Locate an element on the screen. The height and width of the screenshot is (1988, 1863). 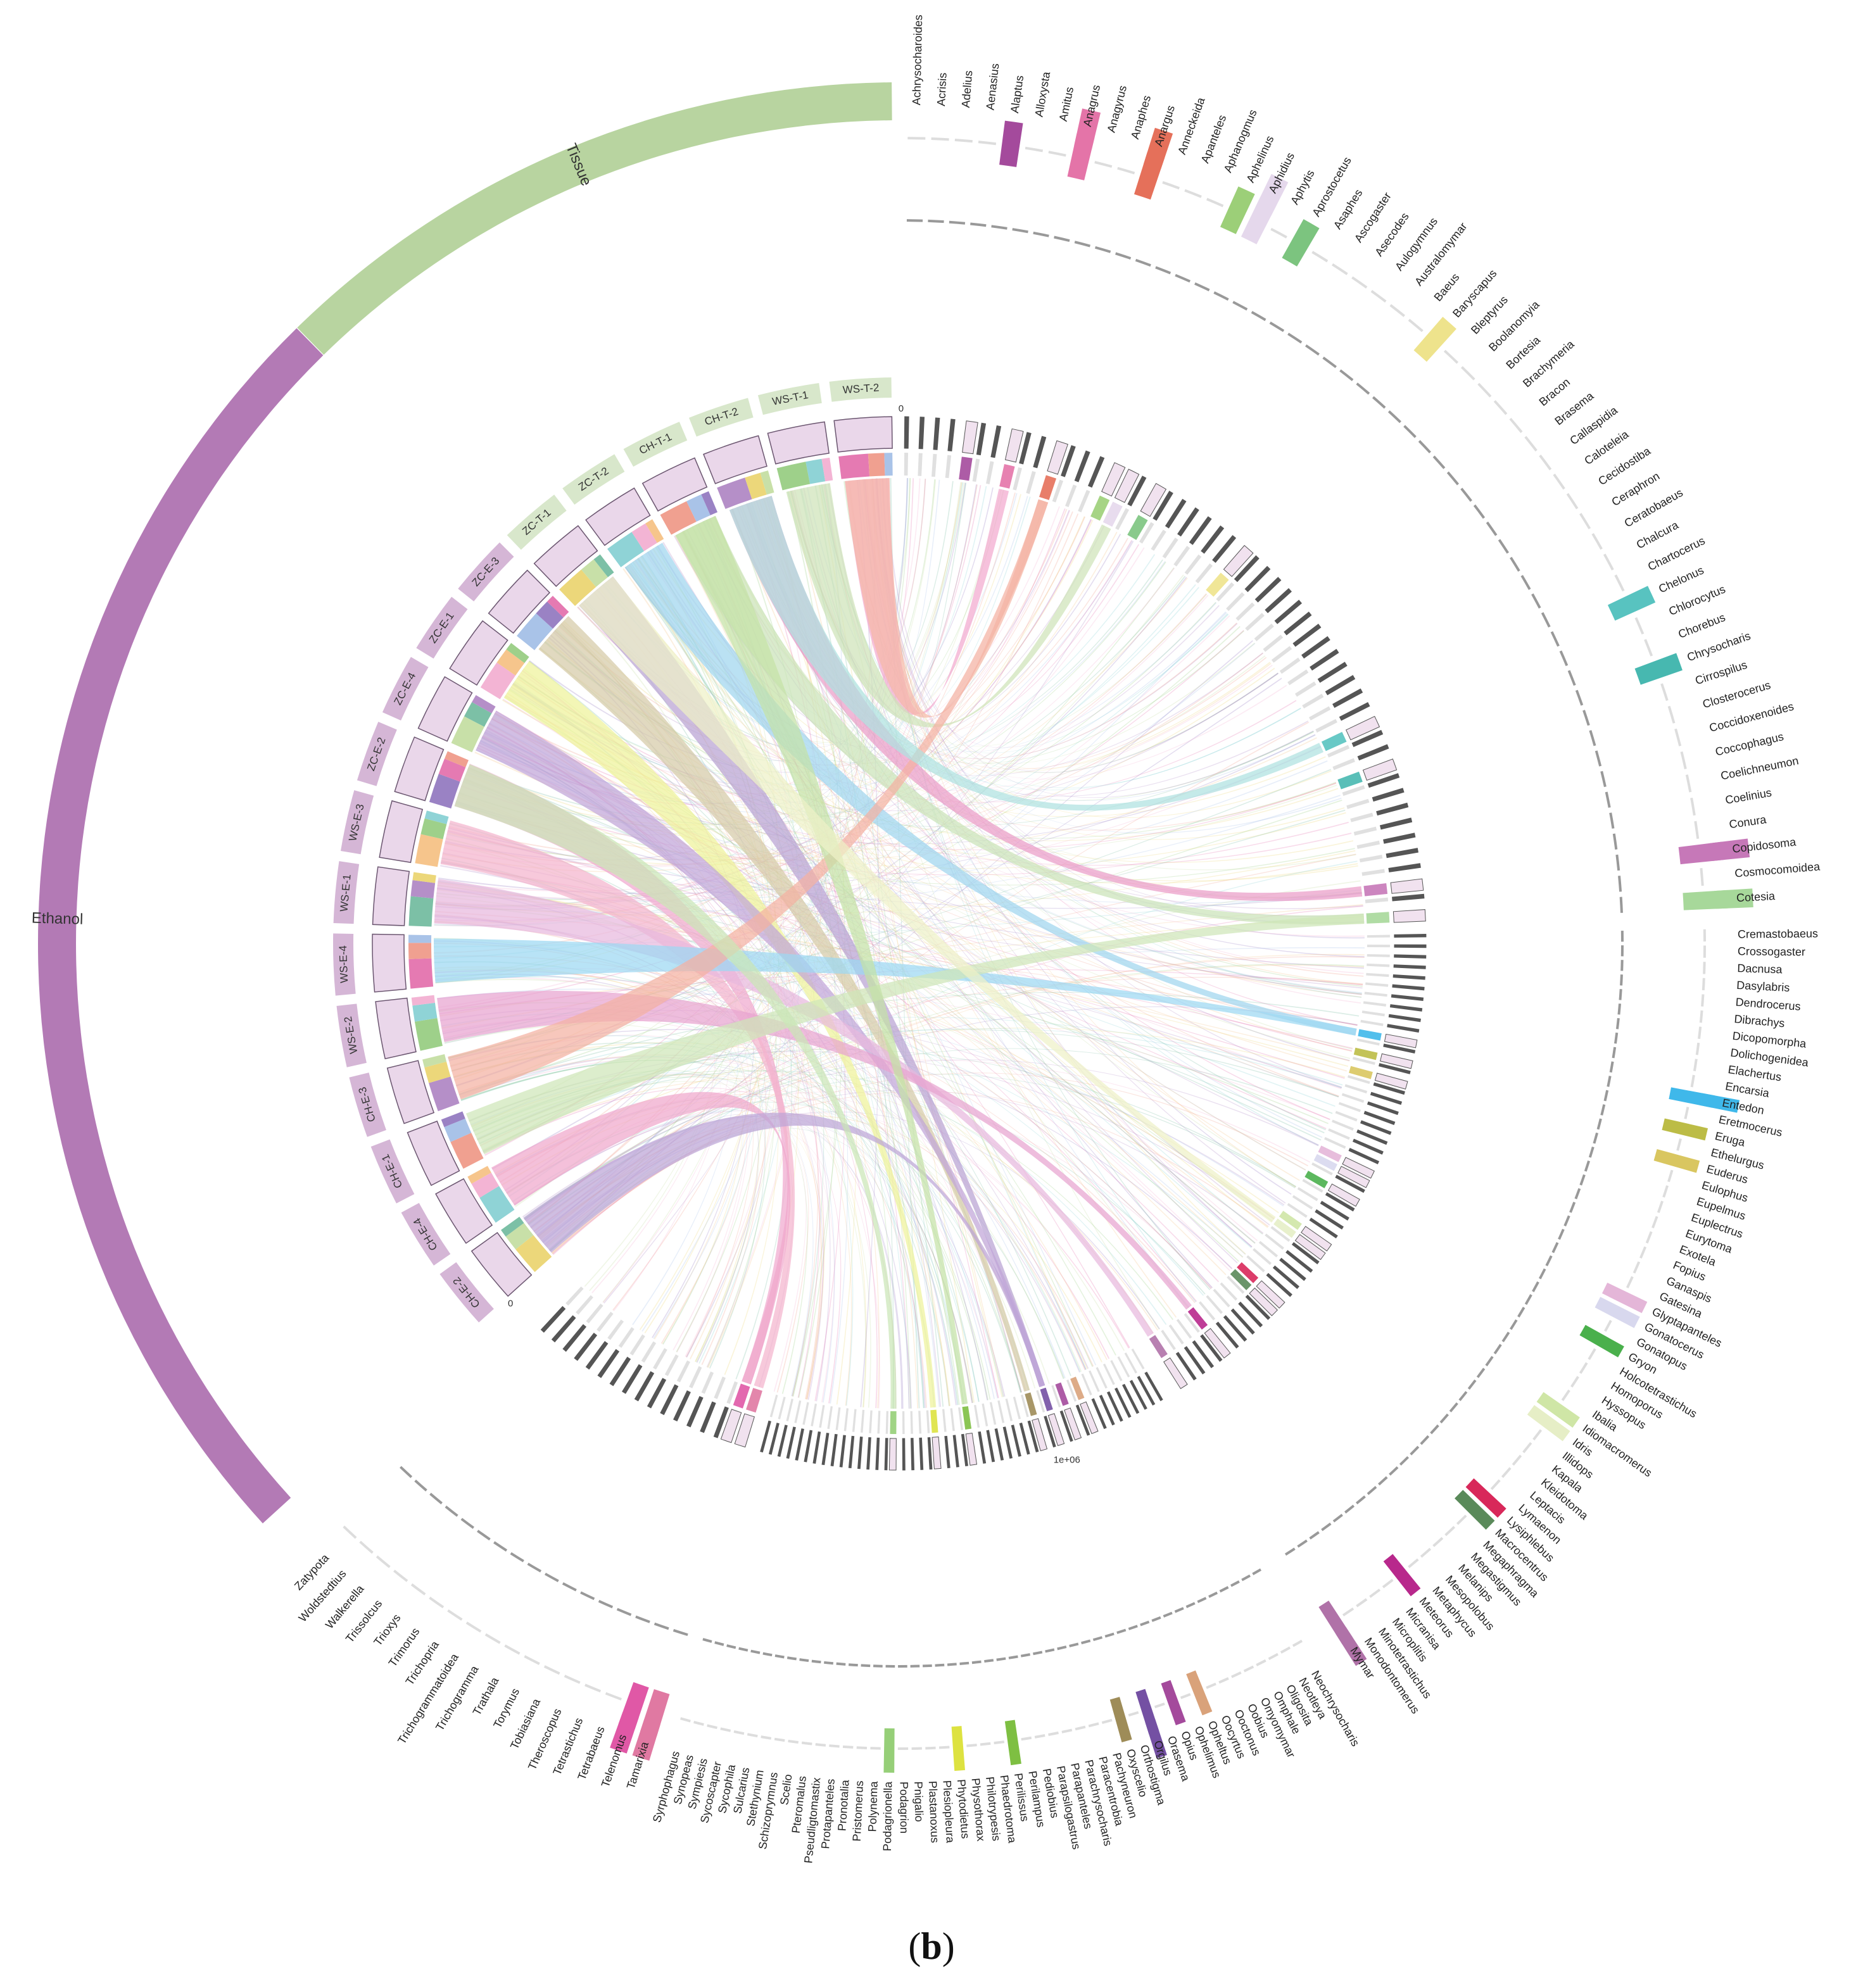
group-arc-tissue is located at coordinates (594, 218).